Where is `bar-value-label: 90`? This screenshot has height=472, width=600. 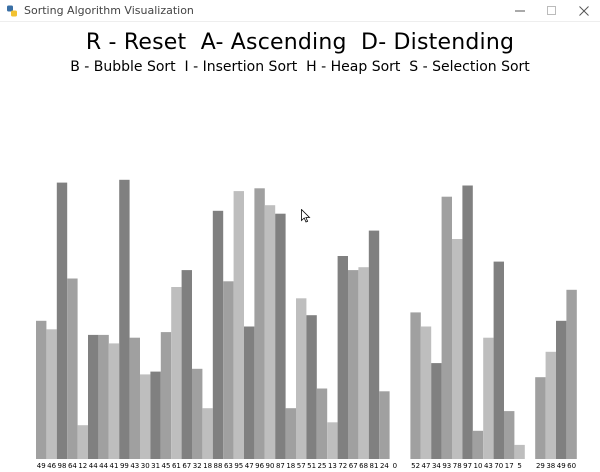 bar-value-label: 90 is located at coordinates (270, 466).